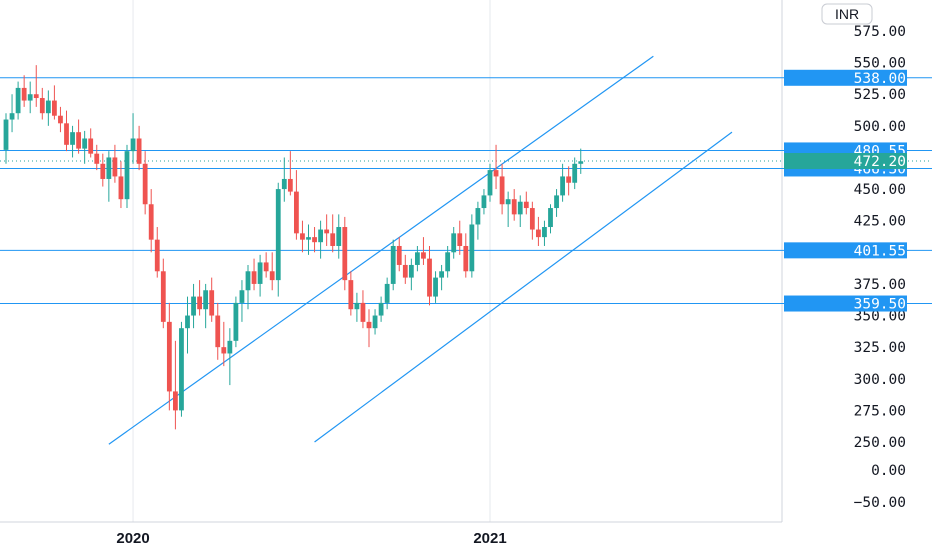 The width and height of the screenshot is (932, 550). I want to click on price-tick-label: 550.00, so click(880, 64).